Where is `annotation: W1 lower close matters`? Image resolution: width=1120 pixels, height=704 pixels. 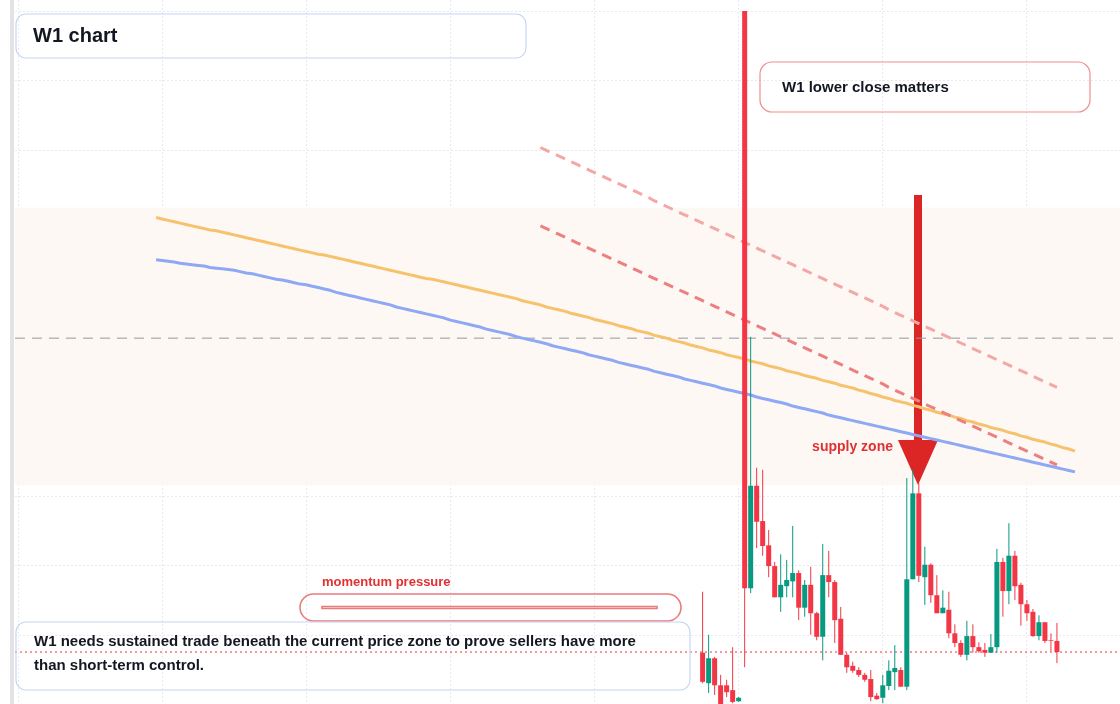 annotation: W1 lower close matters is located at coordinates (865, 86).